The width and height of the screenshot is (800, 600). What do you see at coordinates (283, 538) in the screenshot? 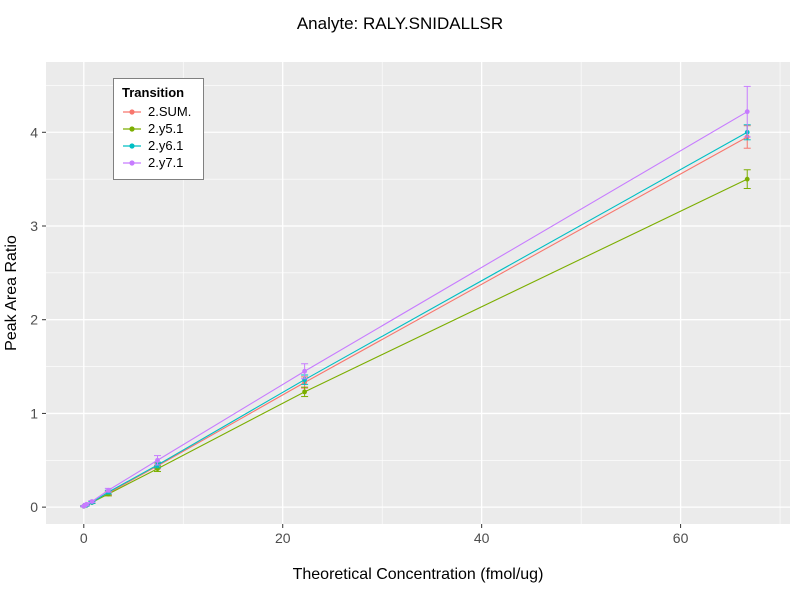
I see `x-tick-label: 20` at bounding box center [283, 538].